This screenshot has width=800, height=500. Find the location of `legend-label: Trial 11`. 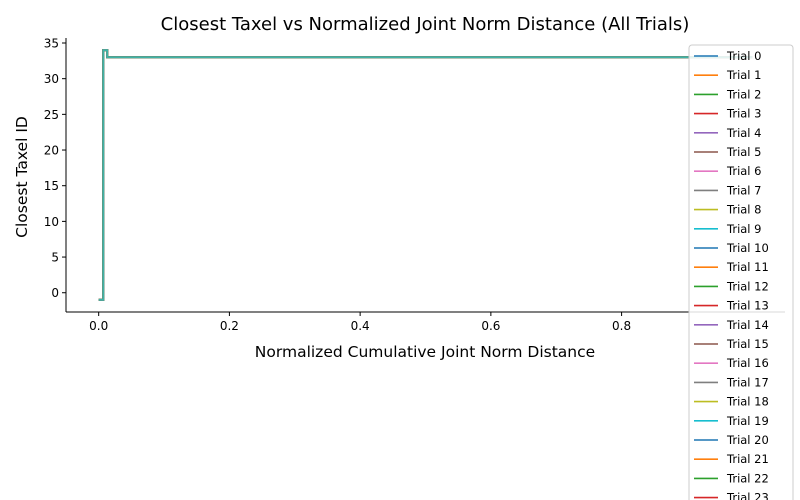

legend-label: Trial 11 is located at coordinates (747, 267).